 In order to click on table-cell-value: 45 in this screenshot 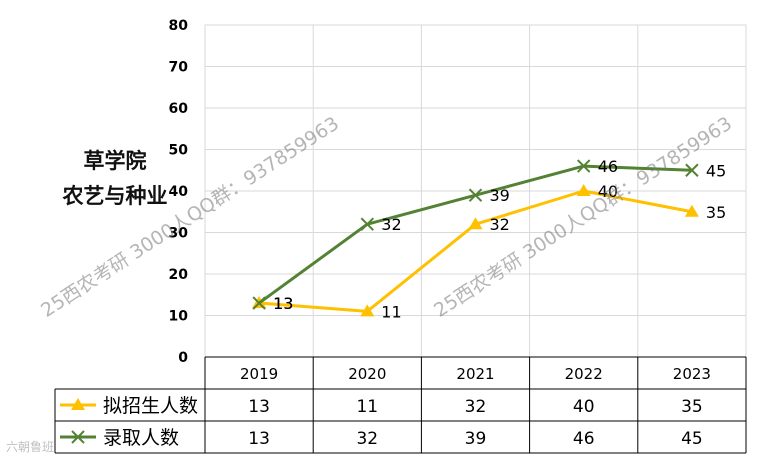, I will do `click(692, 439)`.